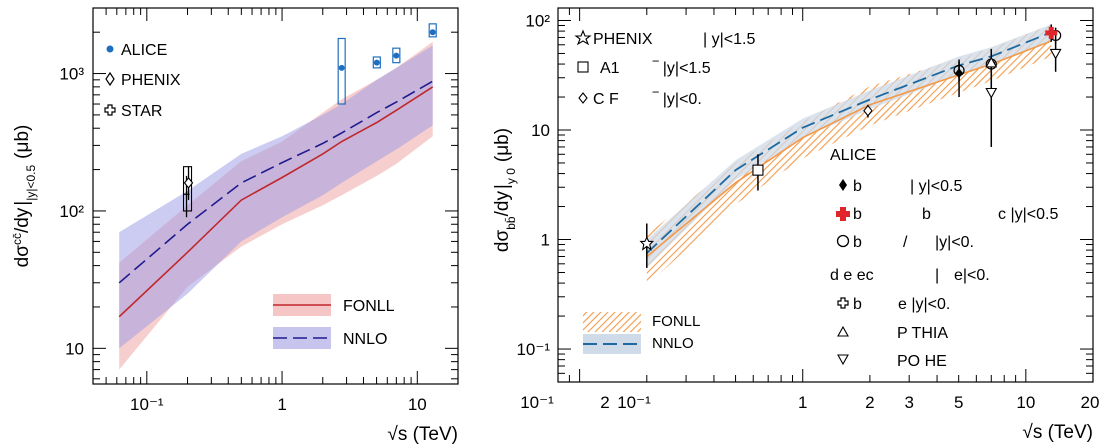 The width and height of the screenshot is (1108, 448). Describe the element at coordinates (857, 186) in the screenshot. I see `alice-b-filled-a: b` at that location.